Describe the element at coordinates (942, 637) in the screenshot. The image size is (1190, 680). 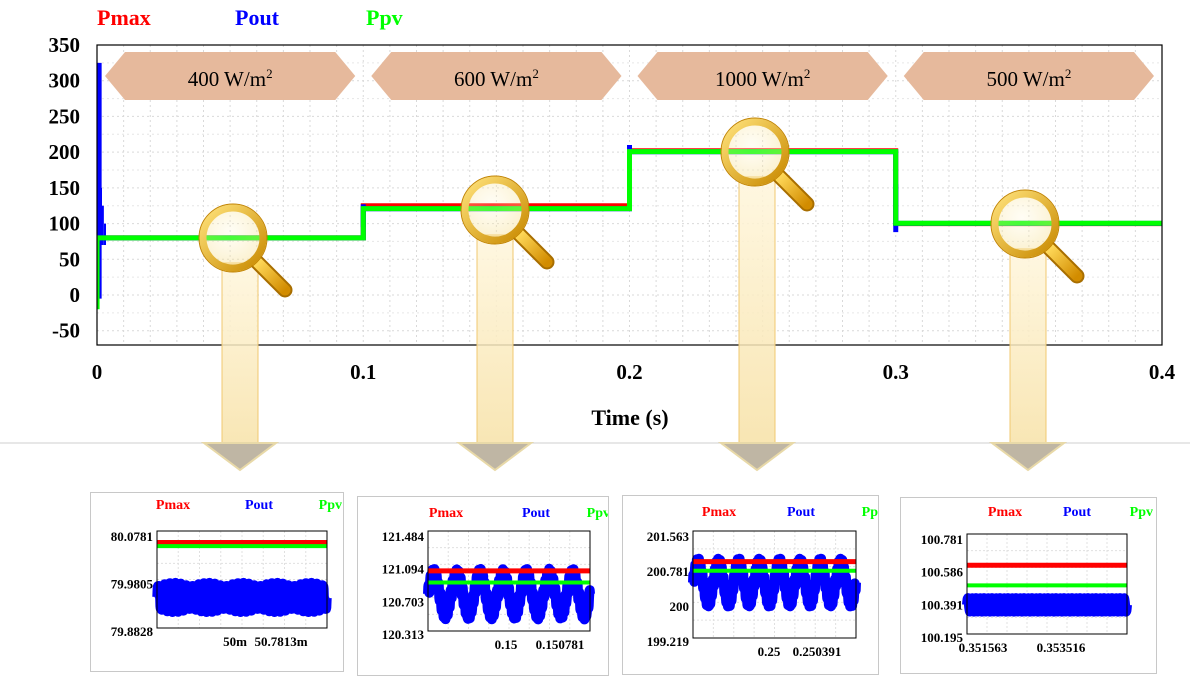
I see `inset-y-tick-label: 100.195` at that location.